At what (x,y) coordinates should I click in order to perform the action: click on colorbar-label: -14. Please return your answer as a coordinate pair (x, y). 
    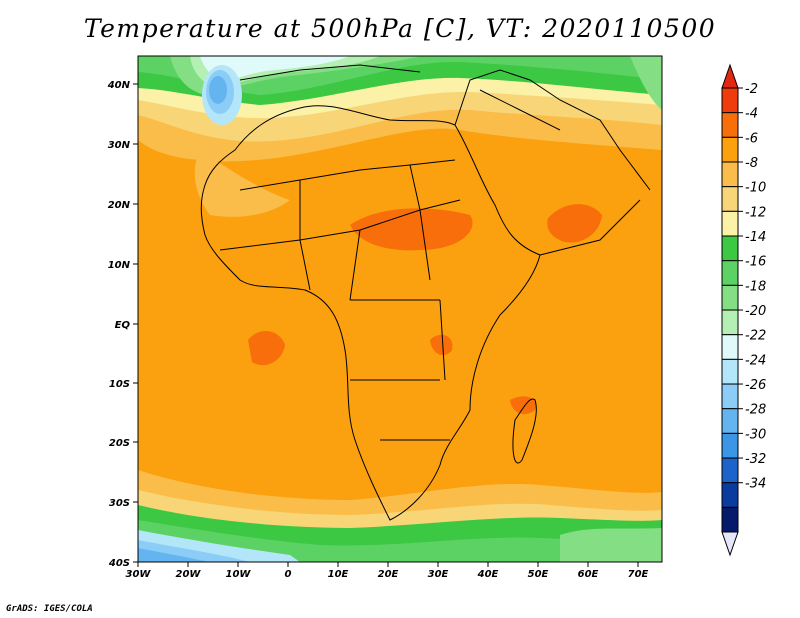
    Looking at the image, I should click on (755, 237).